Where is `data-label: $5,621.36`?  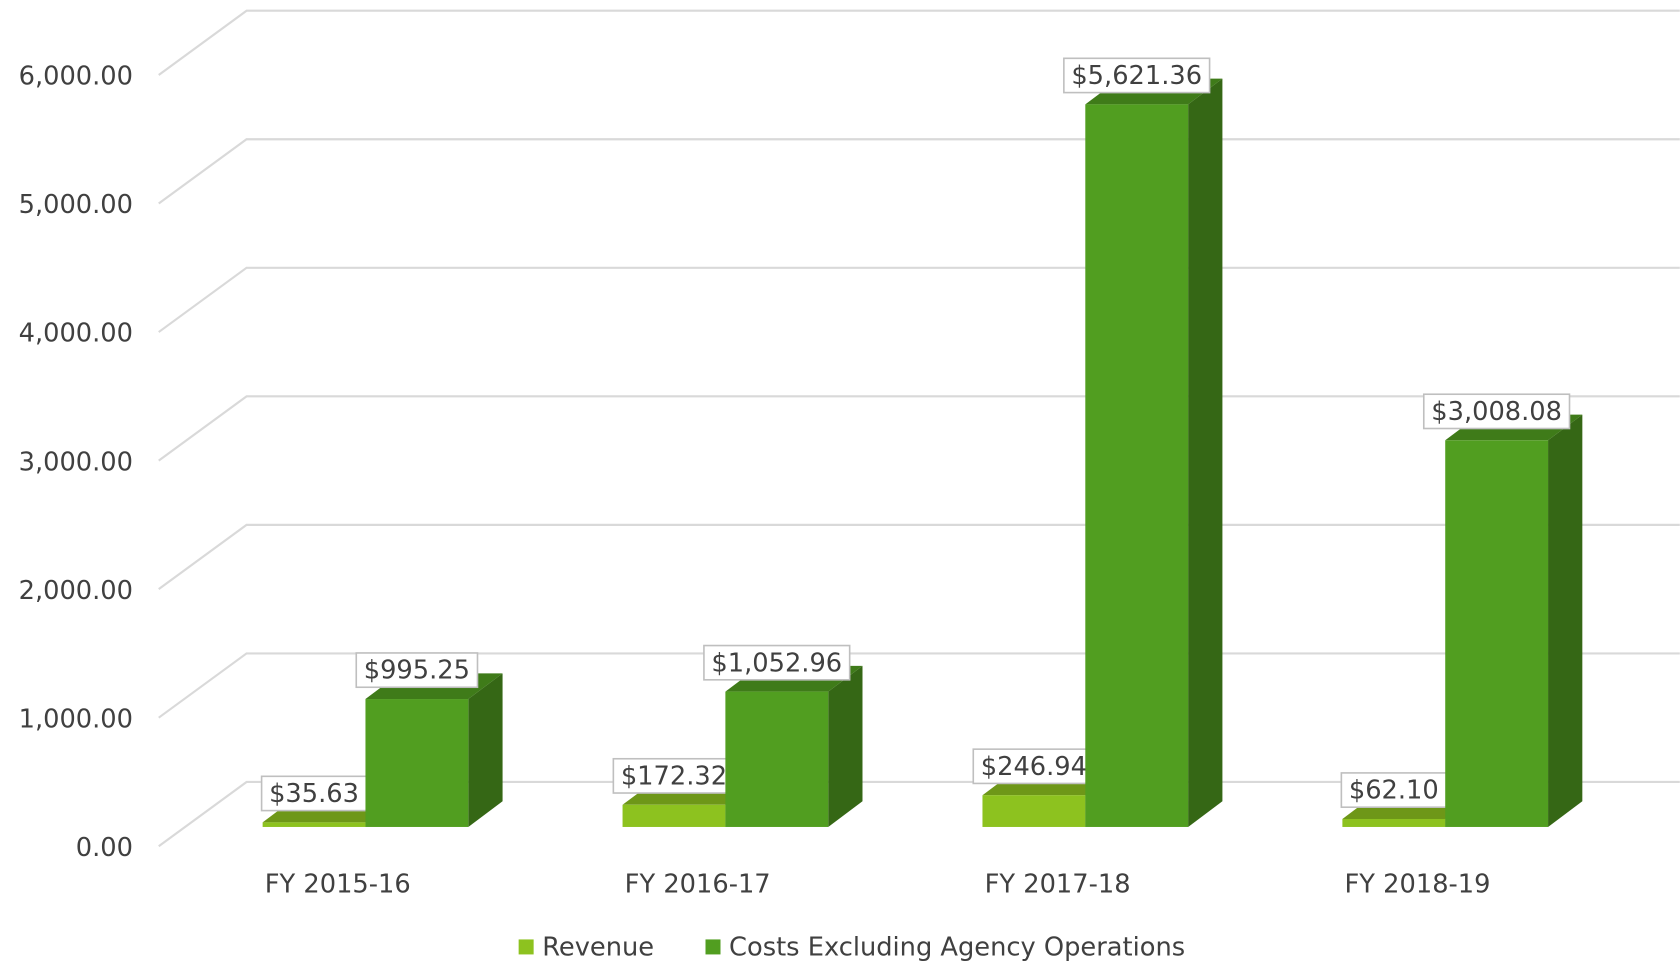 data-label: $5,621.36 is located at coordinates (1136, 76).